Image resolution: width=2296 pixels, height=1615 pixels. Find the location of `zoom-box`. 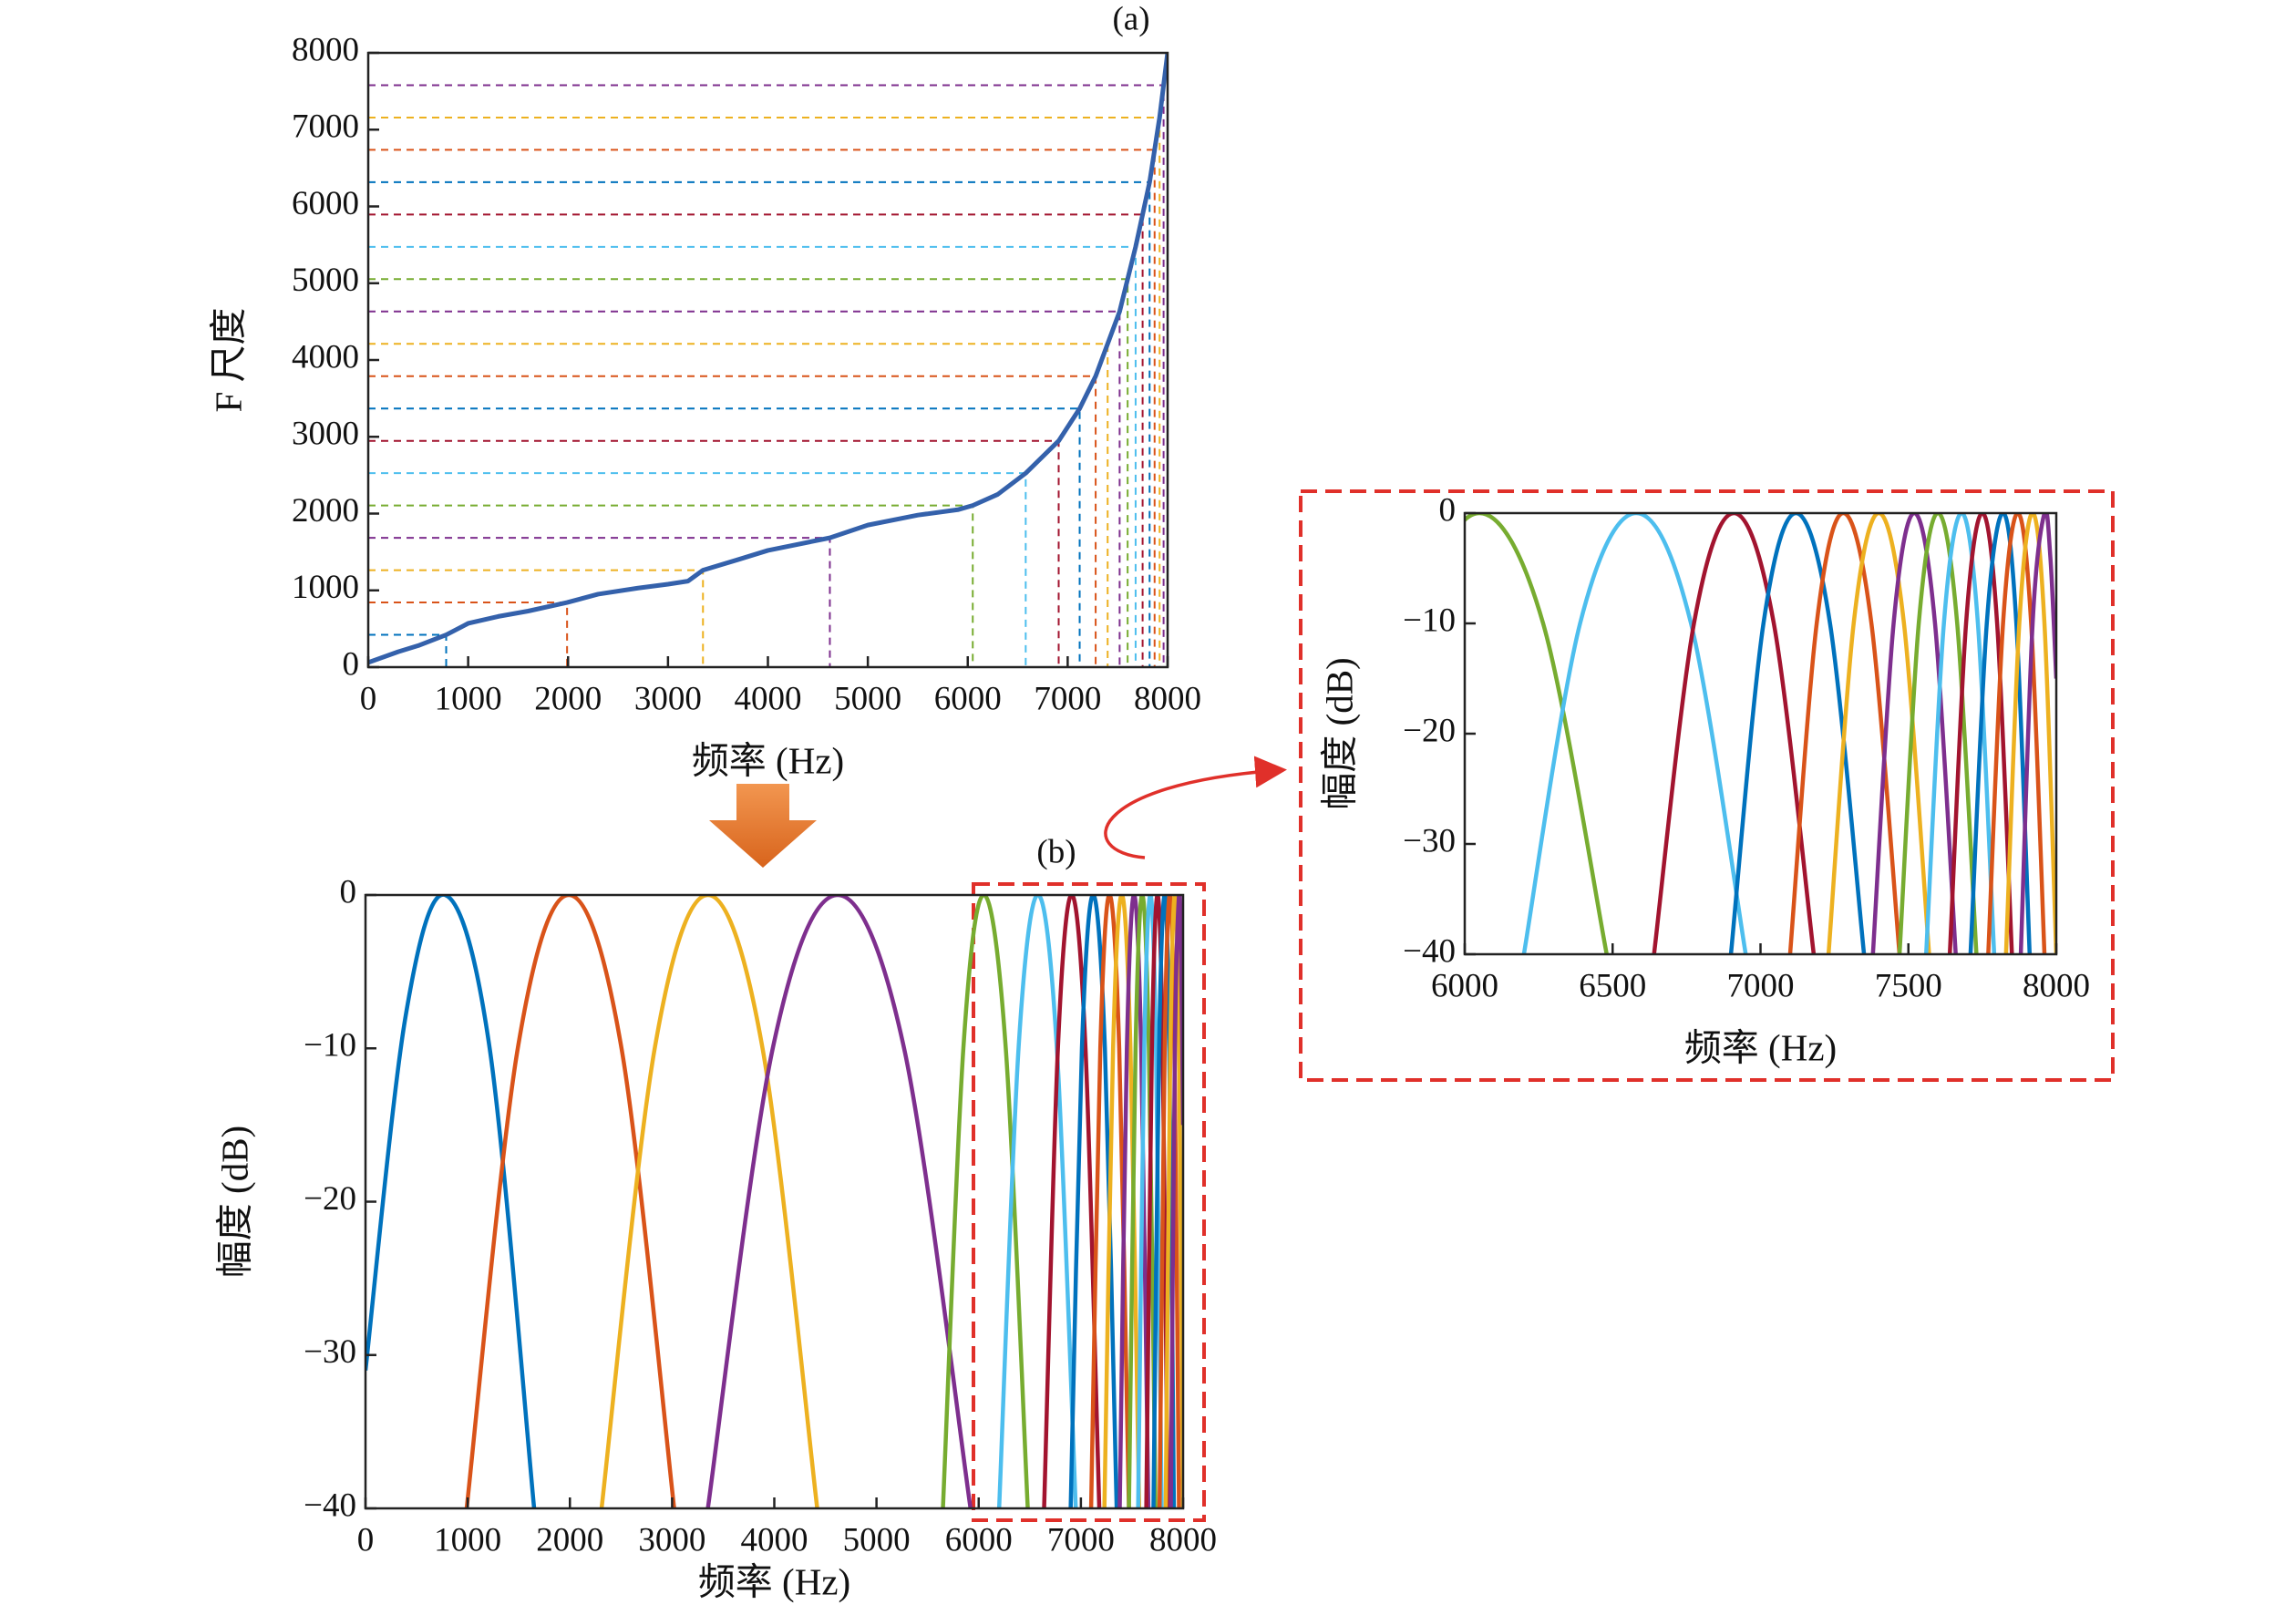

zoom-box is located at coordinates (1089, 1202).